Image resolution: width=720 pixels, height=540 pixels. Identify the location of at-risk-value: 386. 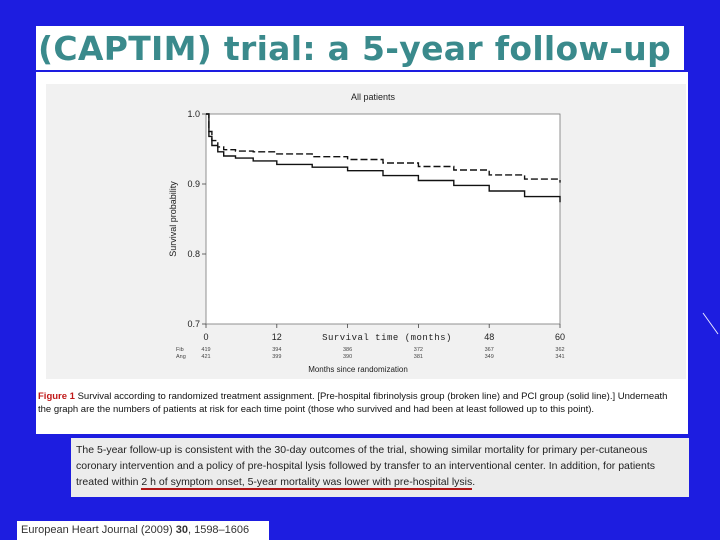
(347, 350).